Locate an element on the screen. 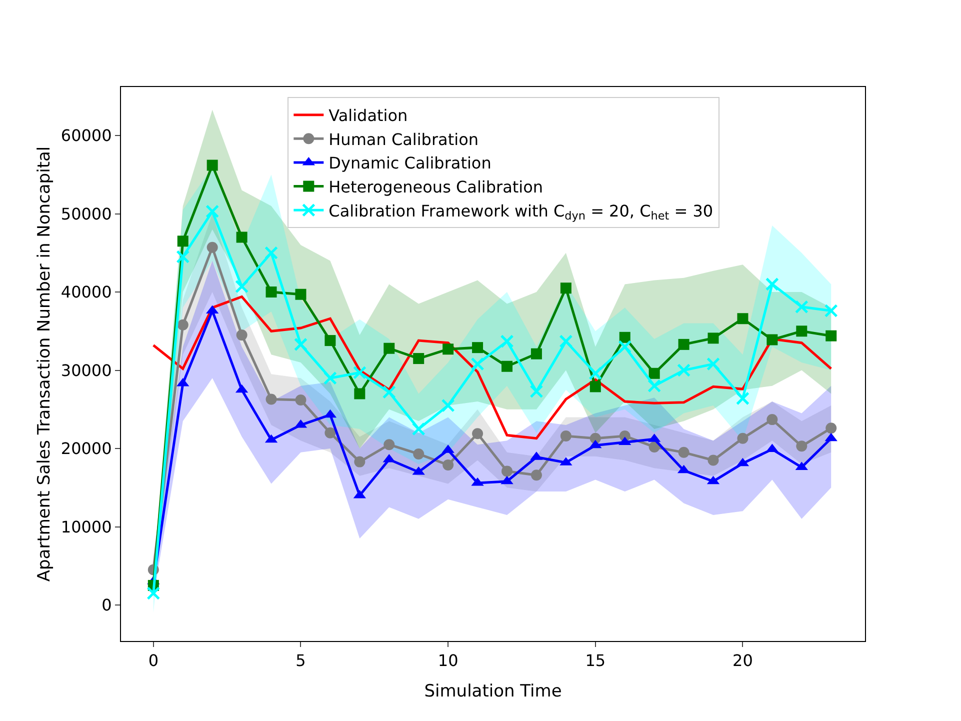  x-tick-label: 15 is located at coordinates (595, 660).